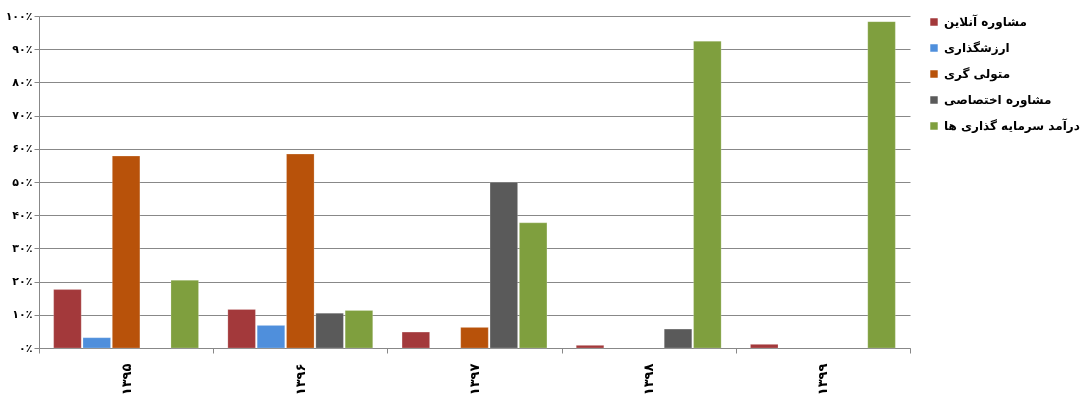 This screenshot has height=401, width=1088. Describe the element at coordinates (22, 149) in the screenshot. I see `y-tick-label: ۶۰٪` at that location.